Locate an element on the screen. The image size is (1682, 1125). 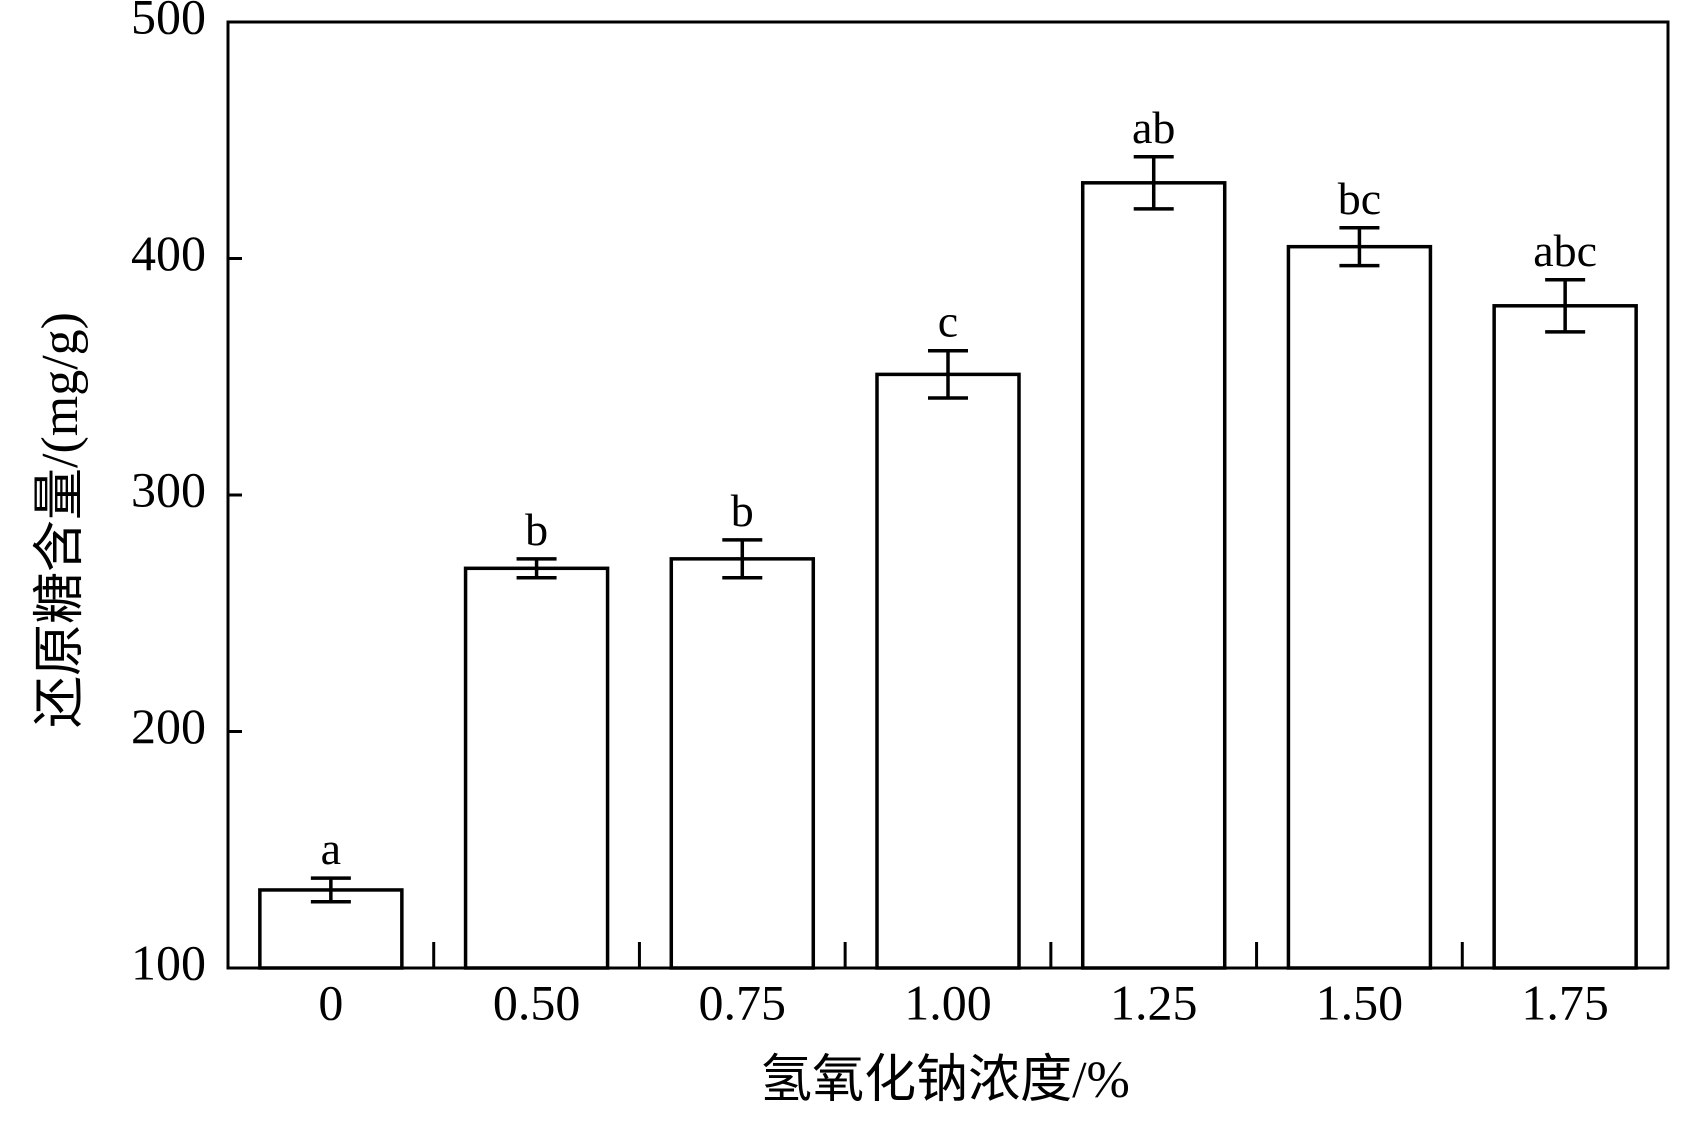
significance-label: bc is located at coordinates (1359, 198).